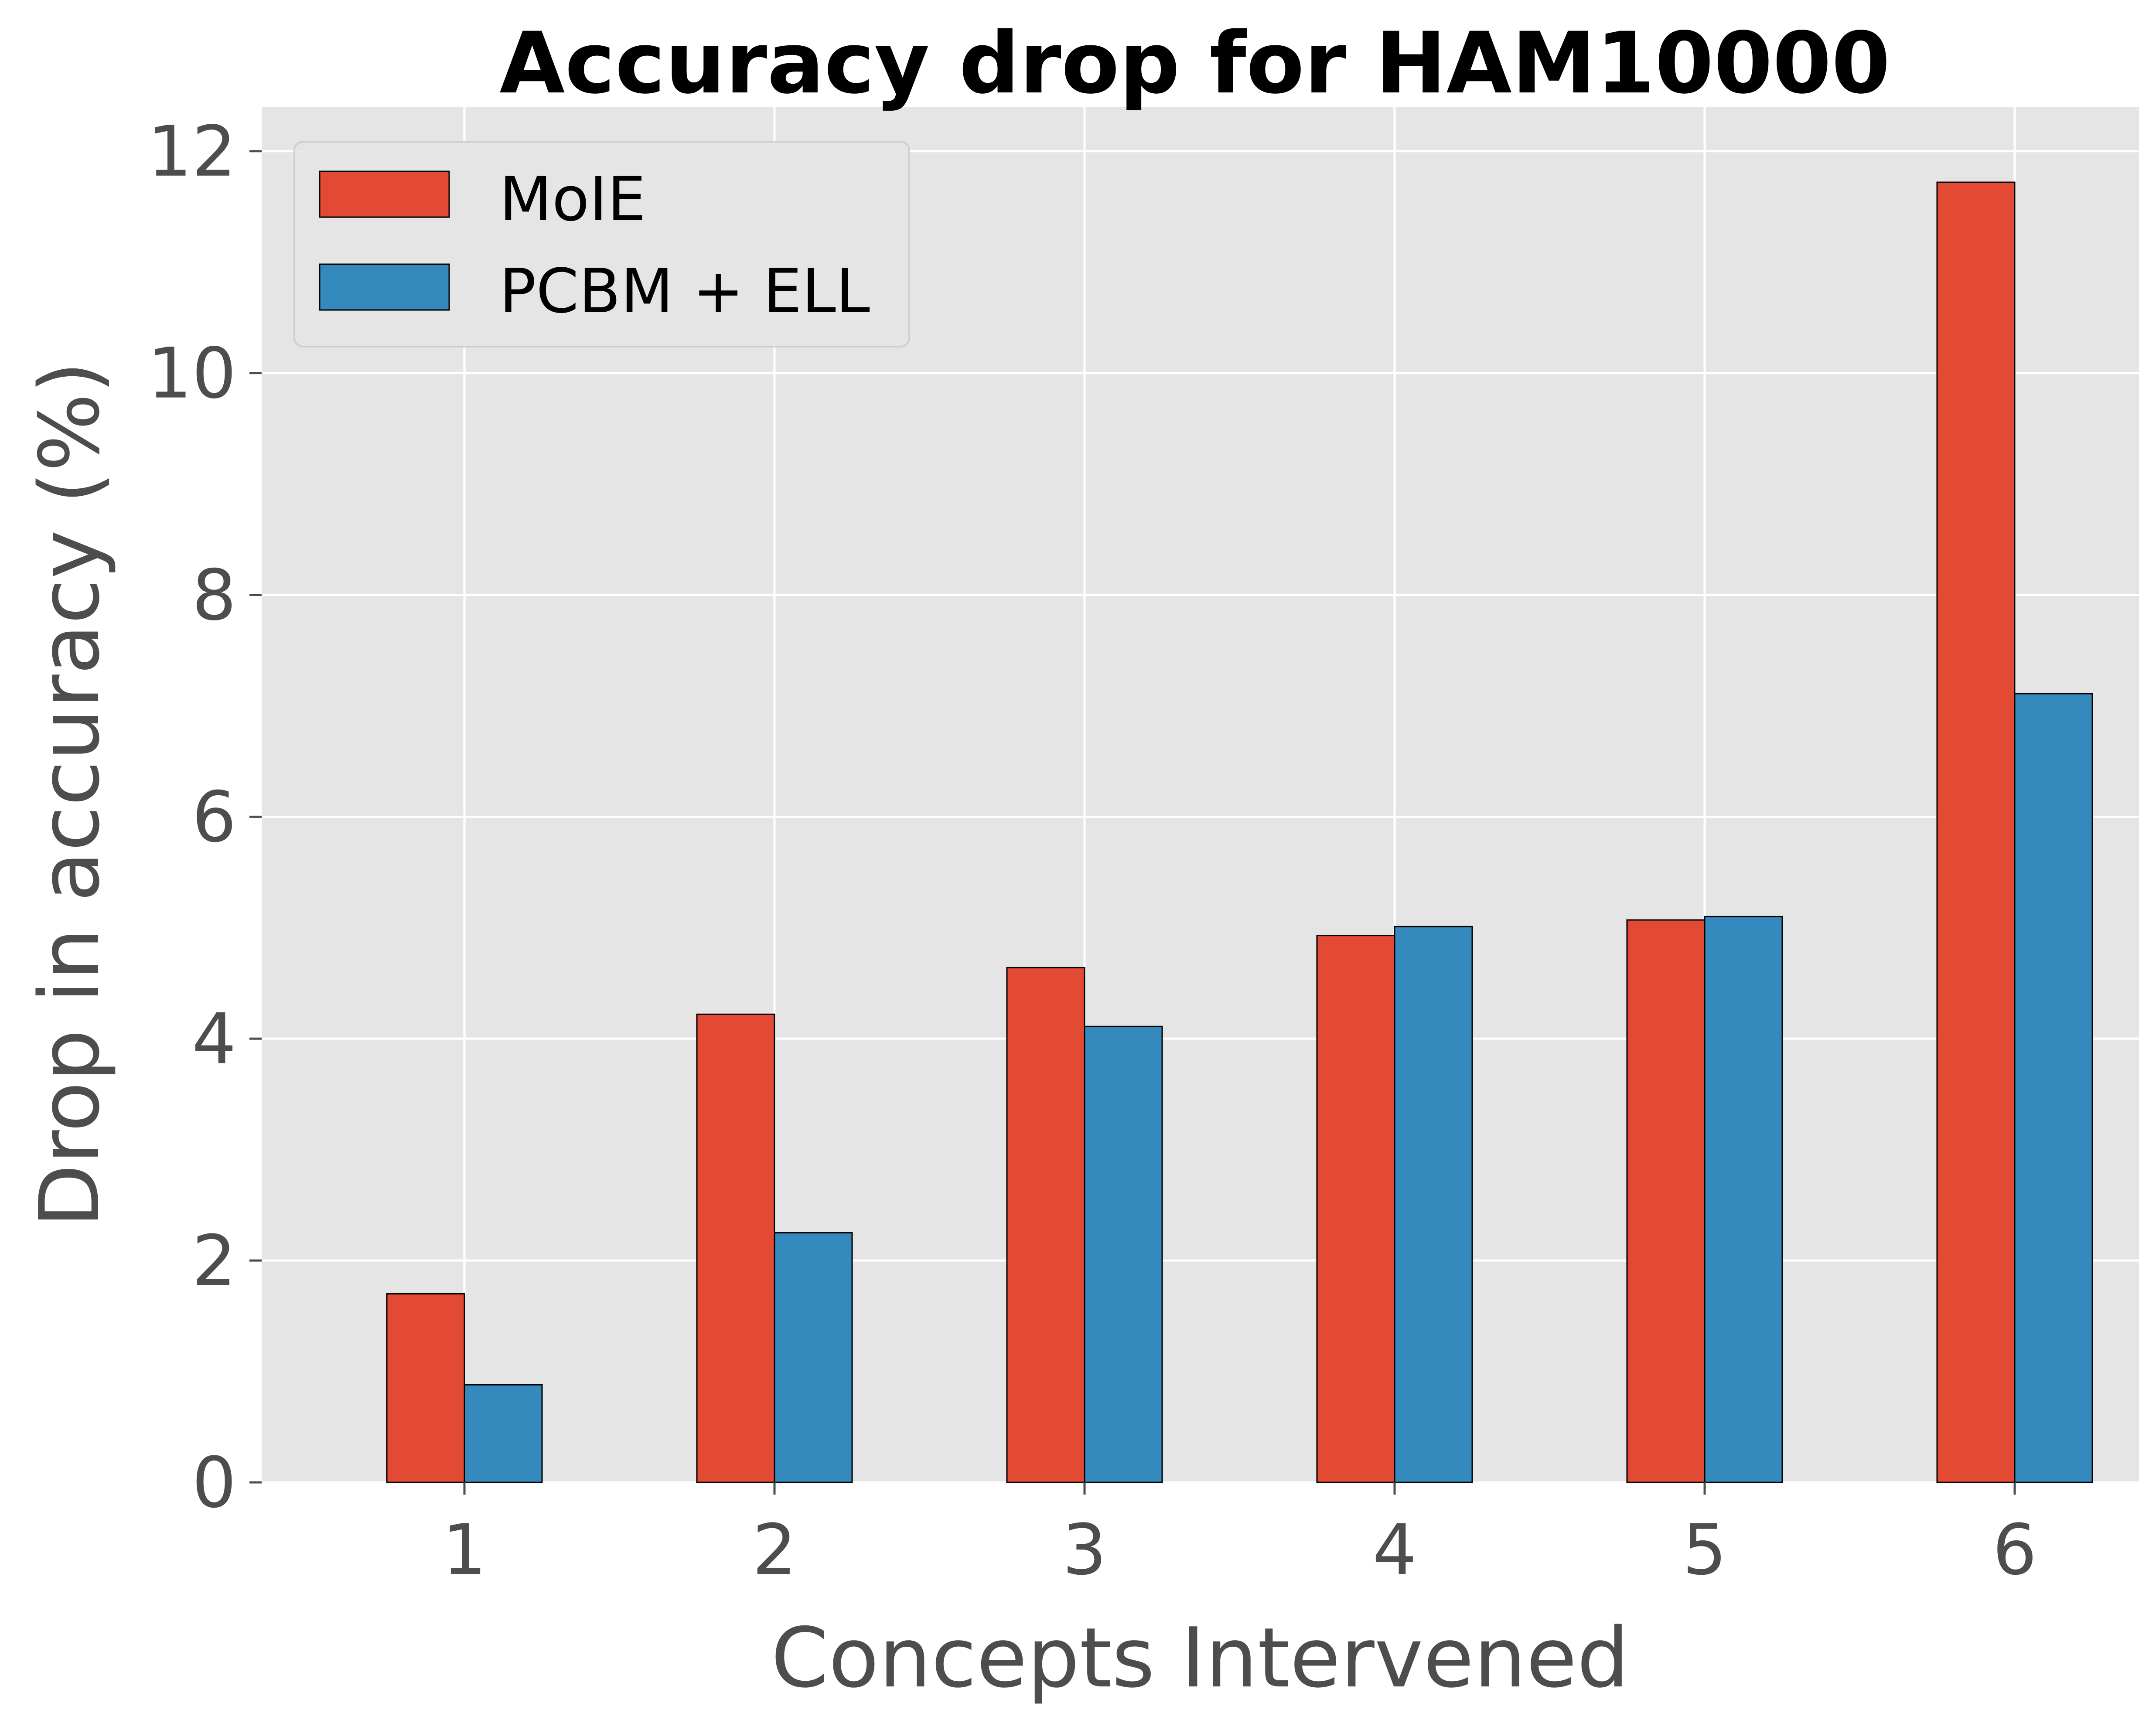  What do you see at coordinates (774, 1550) in the screenshot?
I see `x-tick-label: 2` at bounding box center [774, 1550].